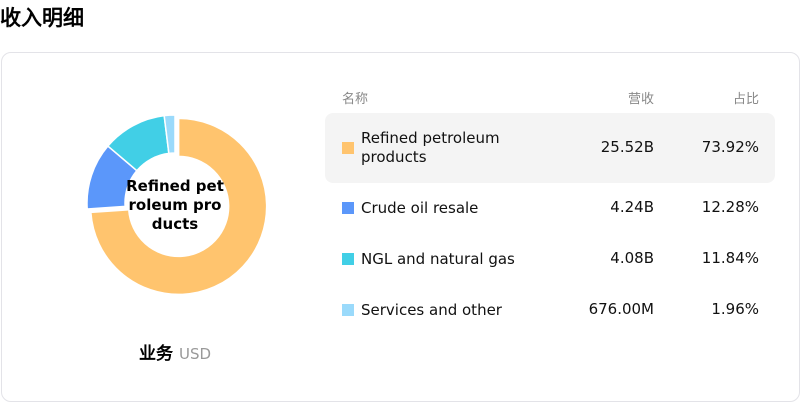 This screenshot has width=800, height=402. Describe the element at coordinates (627, 147) in the screenshot. I see `row-revenue: 25.52B` at that location.